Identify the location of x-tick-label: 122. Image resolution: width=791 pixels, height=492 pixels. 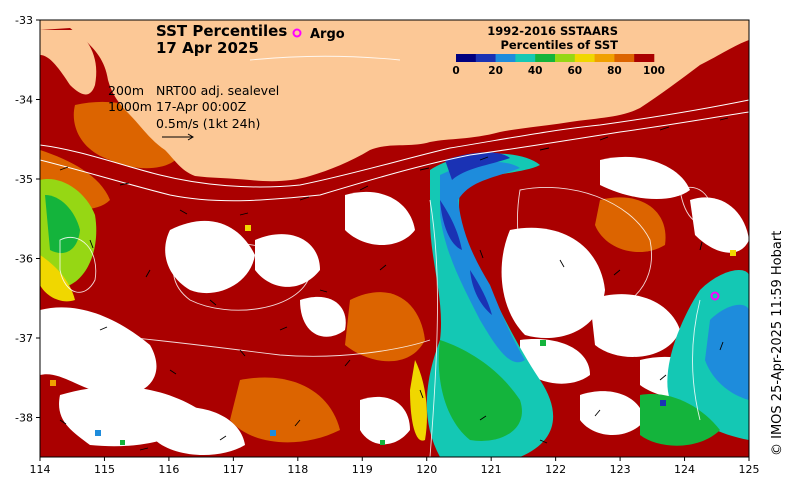
(555, 469).